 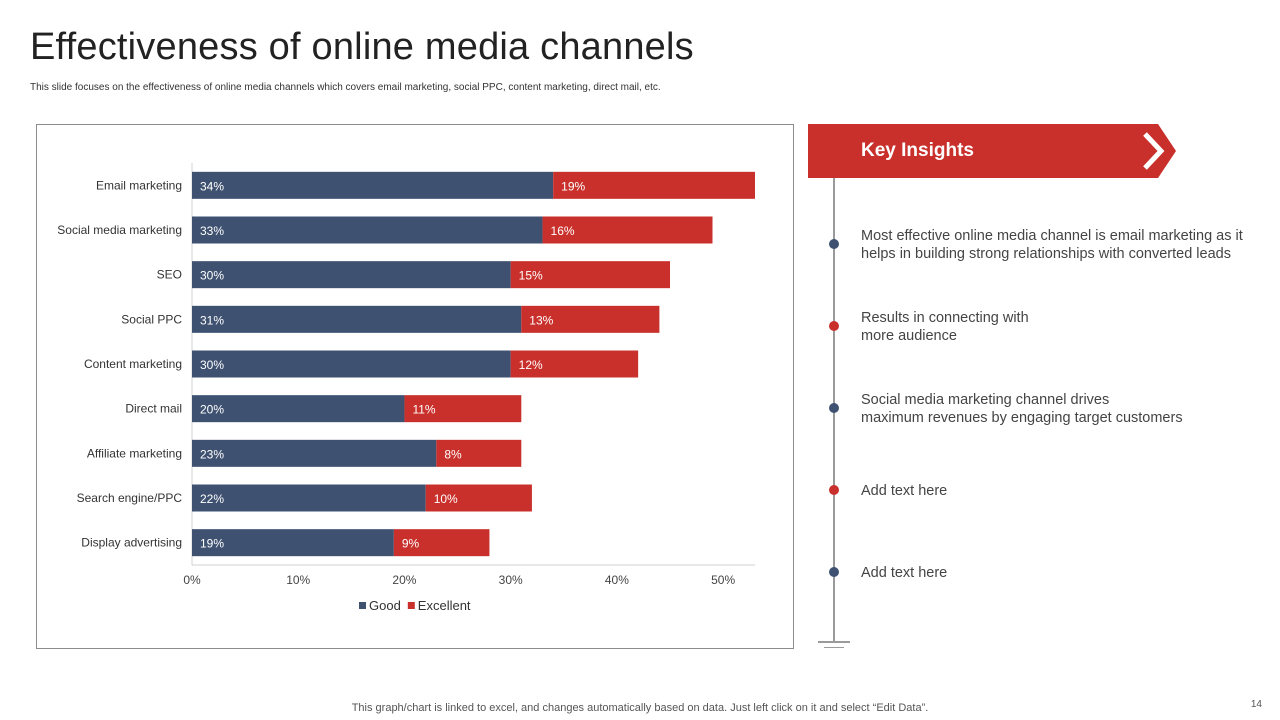 What do you see at coordinates (917, 150) in the screenshot?
I see `key-insights-title: Key Insights` at bounding box center [917, 150].